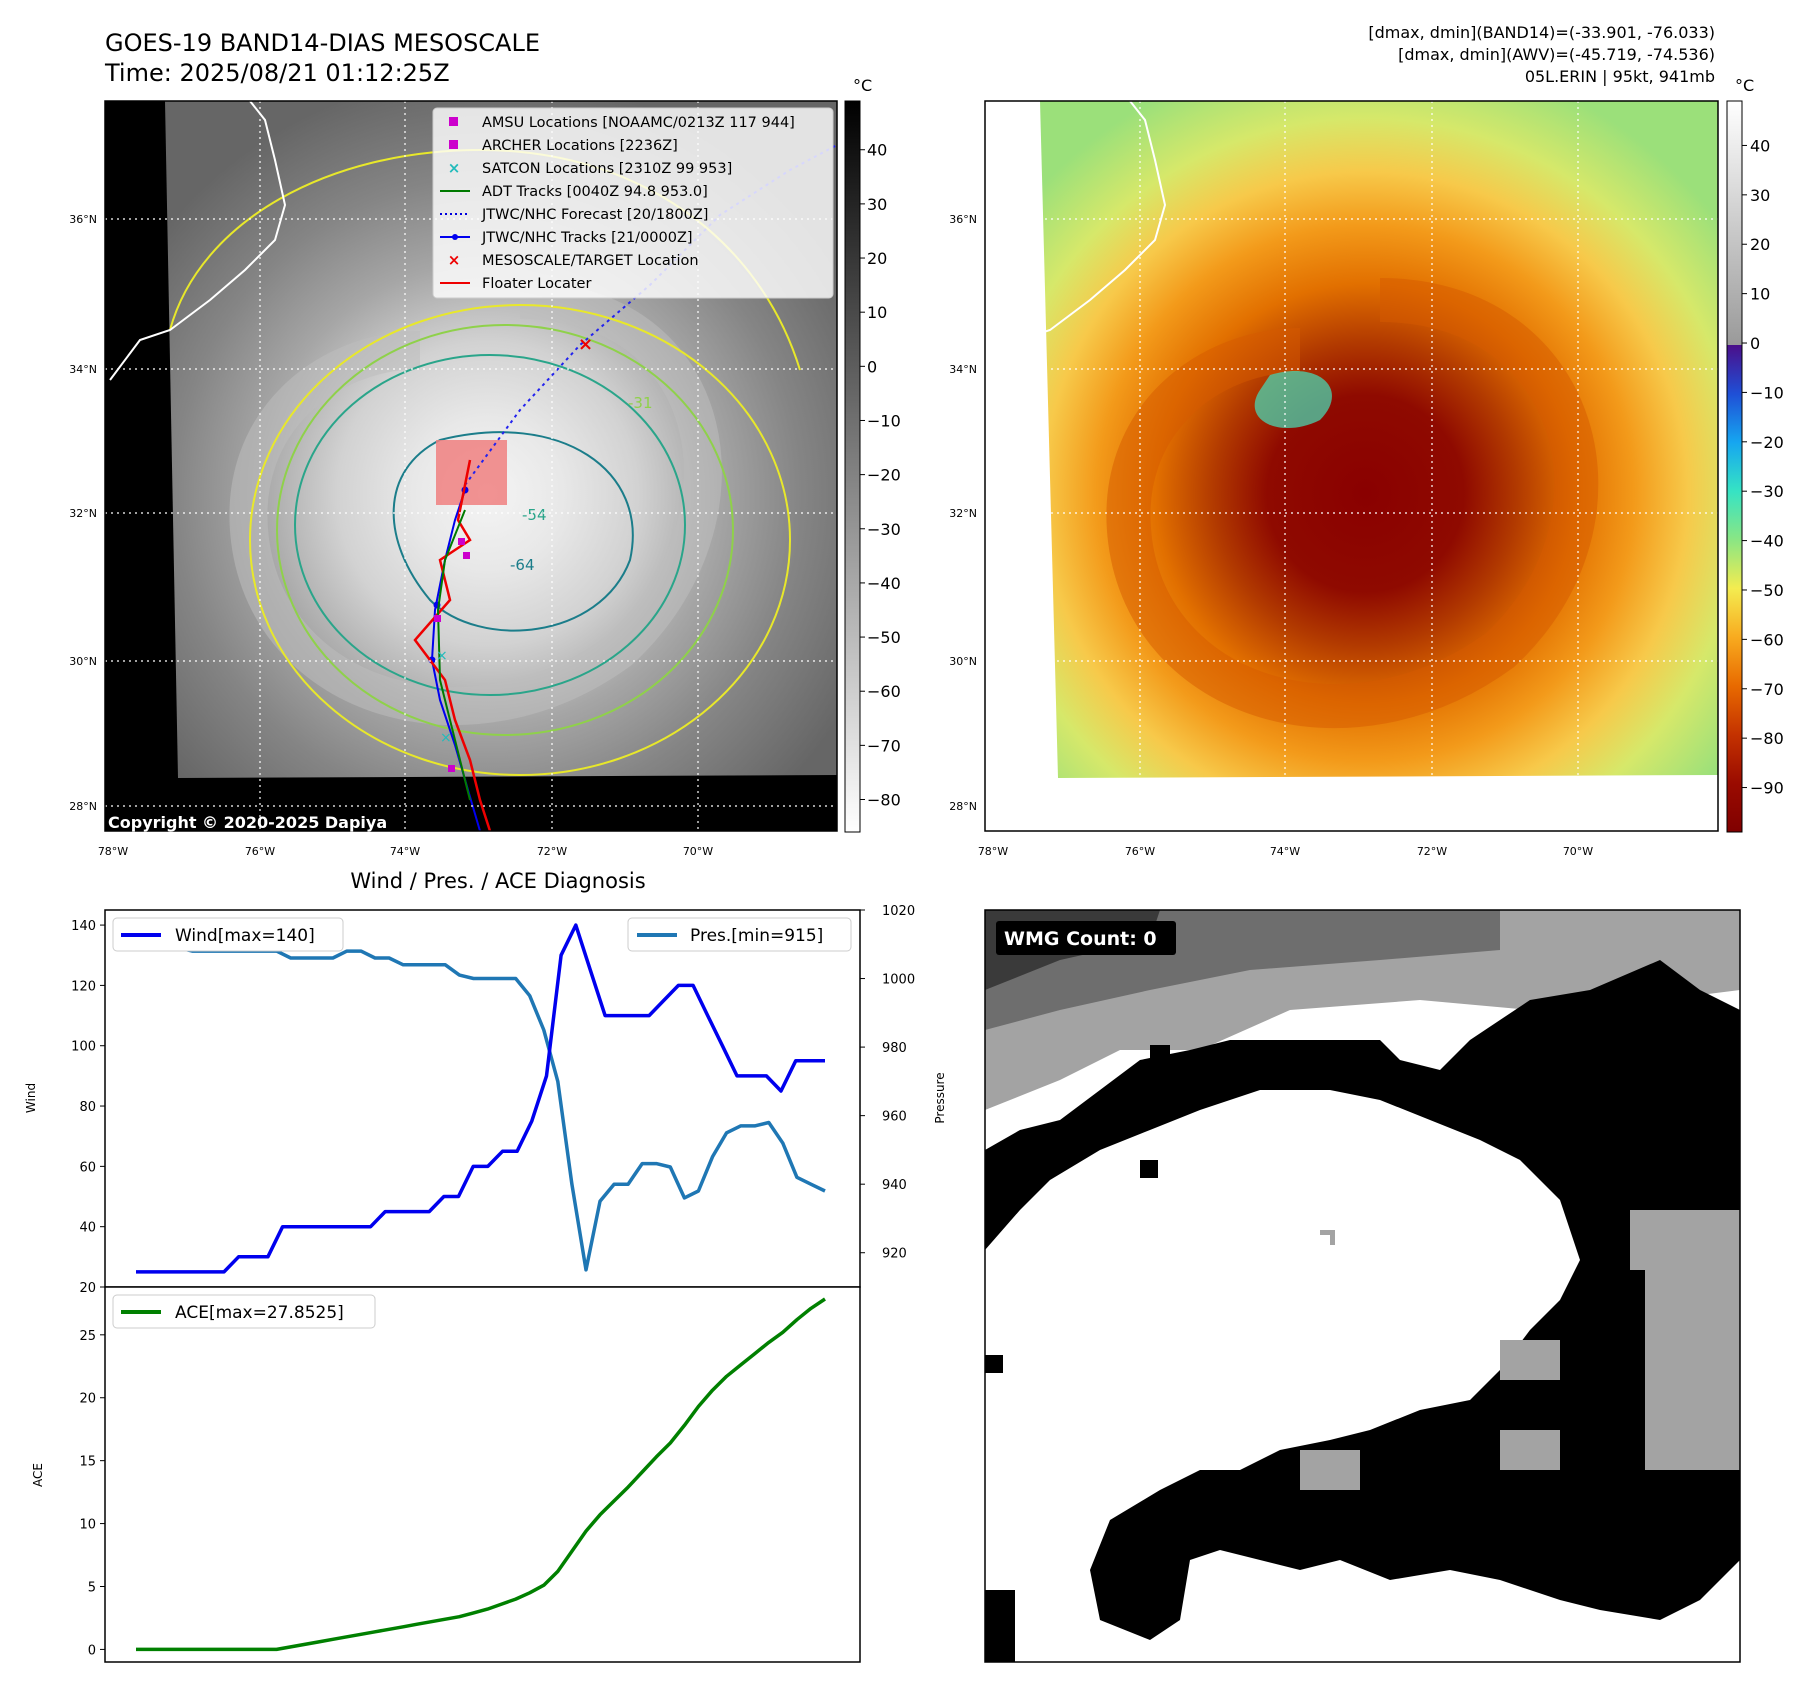 This screenshot has width=1797, height=1690. What do you see at coordinates (884, 745) in the screenshot?
I see `colorbar-tick-label: −70` at bounding box center [884, 745].